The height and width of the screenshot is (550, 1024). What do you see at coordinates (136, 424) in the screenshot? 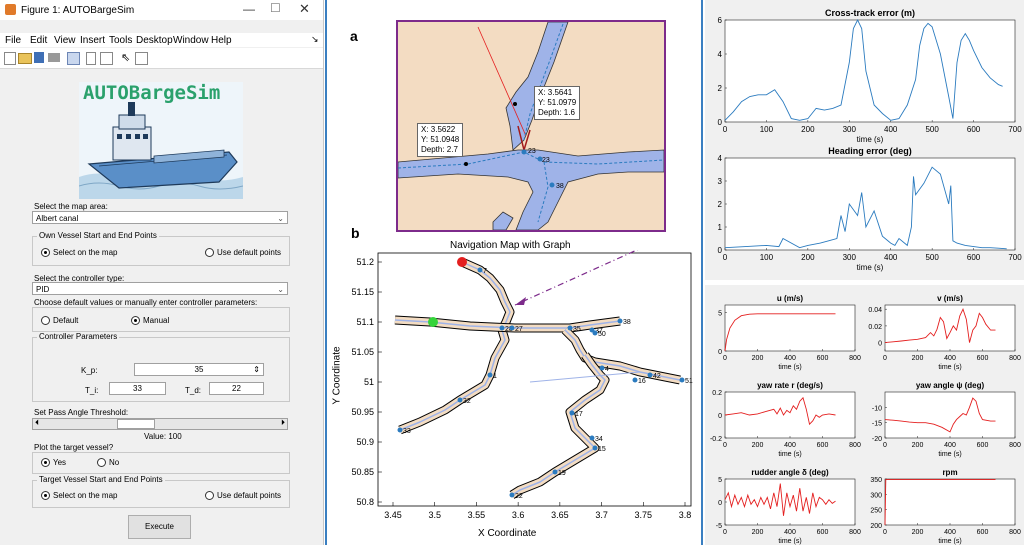
I see `slider-thumb` at bounding box center [136, 424].